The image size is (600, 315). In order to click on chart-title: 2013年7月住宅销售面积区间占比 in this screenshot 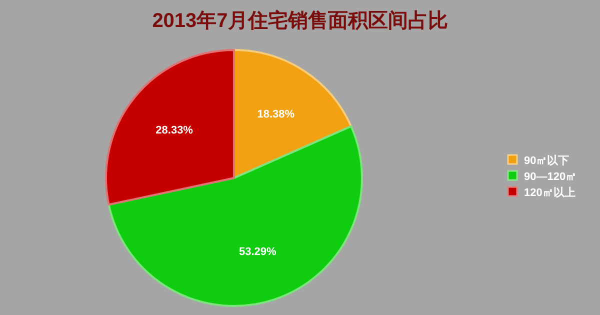, I will do `click(300, 20)`.